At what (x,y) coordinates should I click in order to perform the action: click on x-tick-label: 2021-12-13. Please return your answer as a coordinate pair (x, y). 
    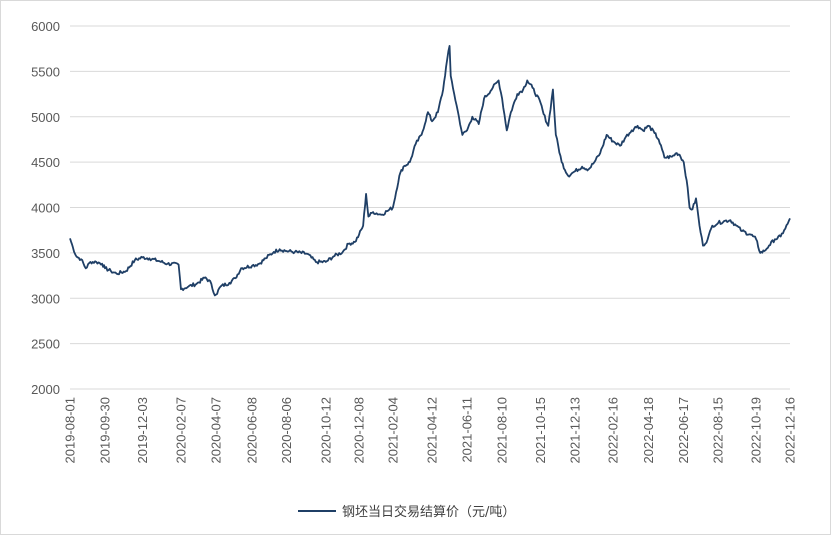
    Looking at the image, I should click on (575, 430).